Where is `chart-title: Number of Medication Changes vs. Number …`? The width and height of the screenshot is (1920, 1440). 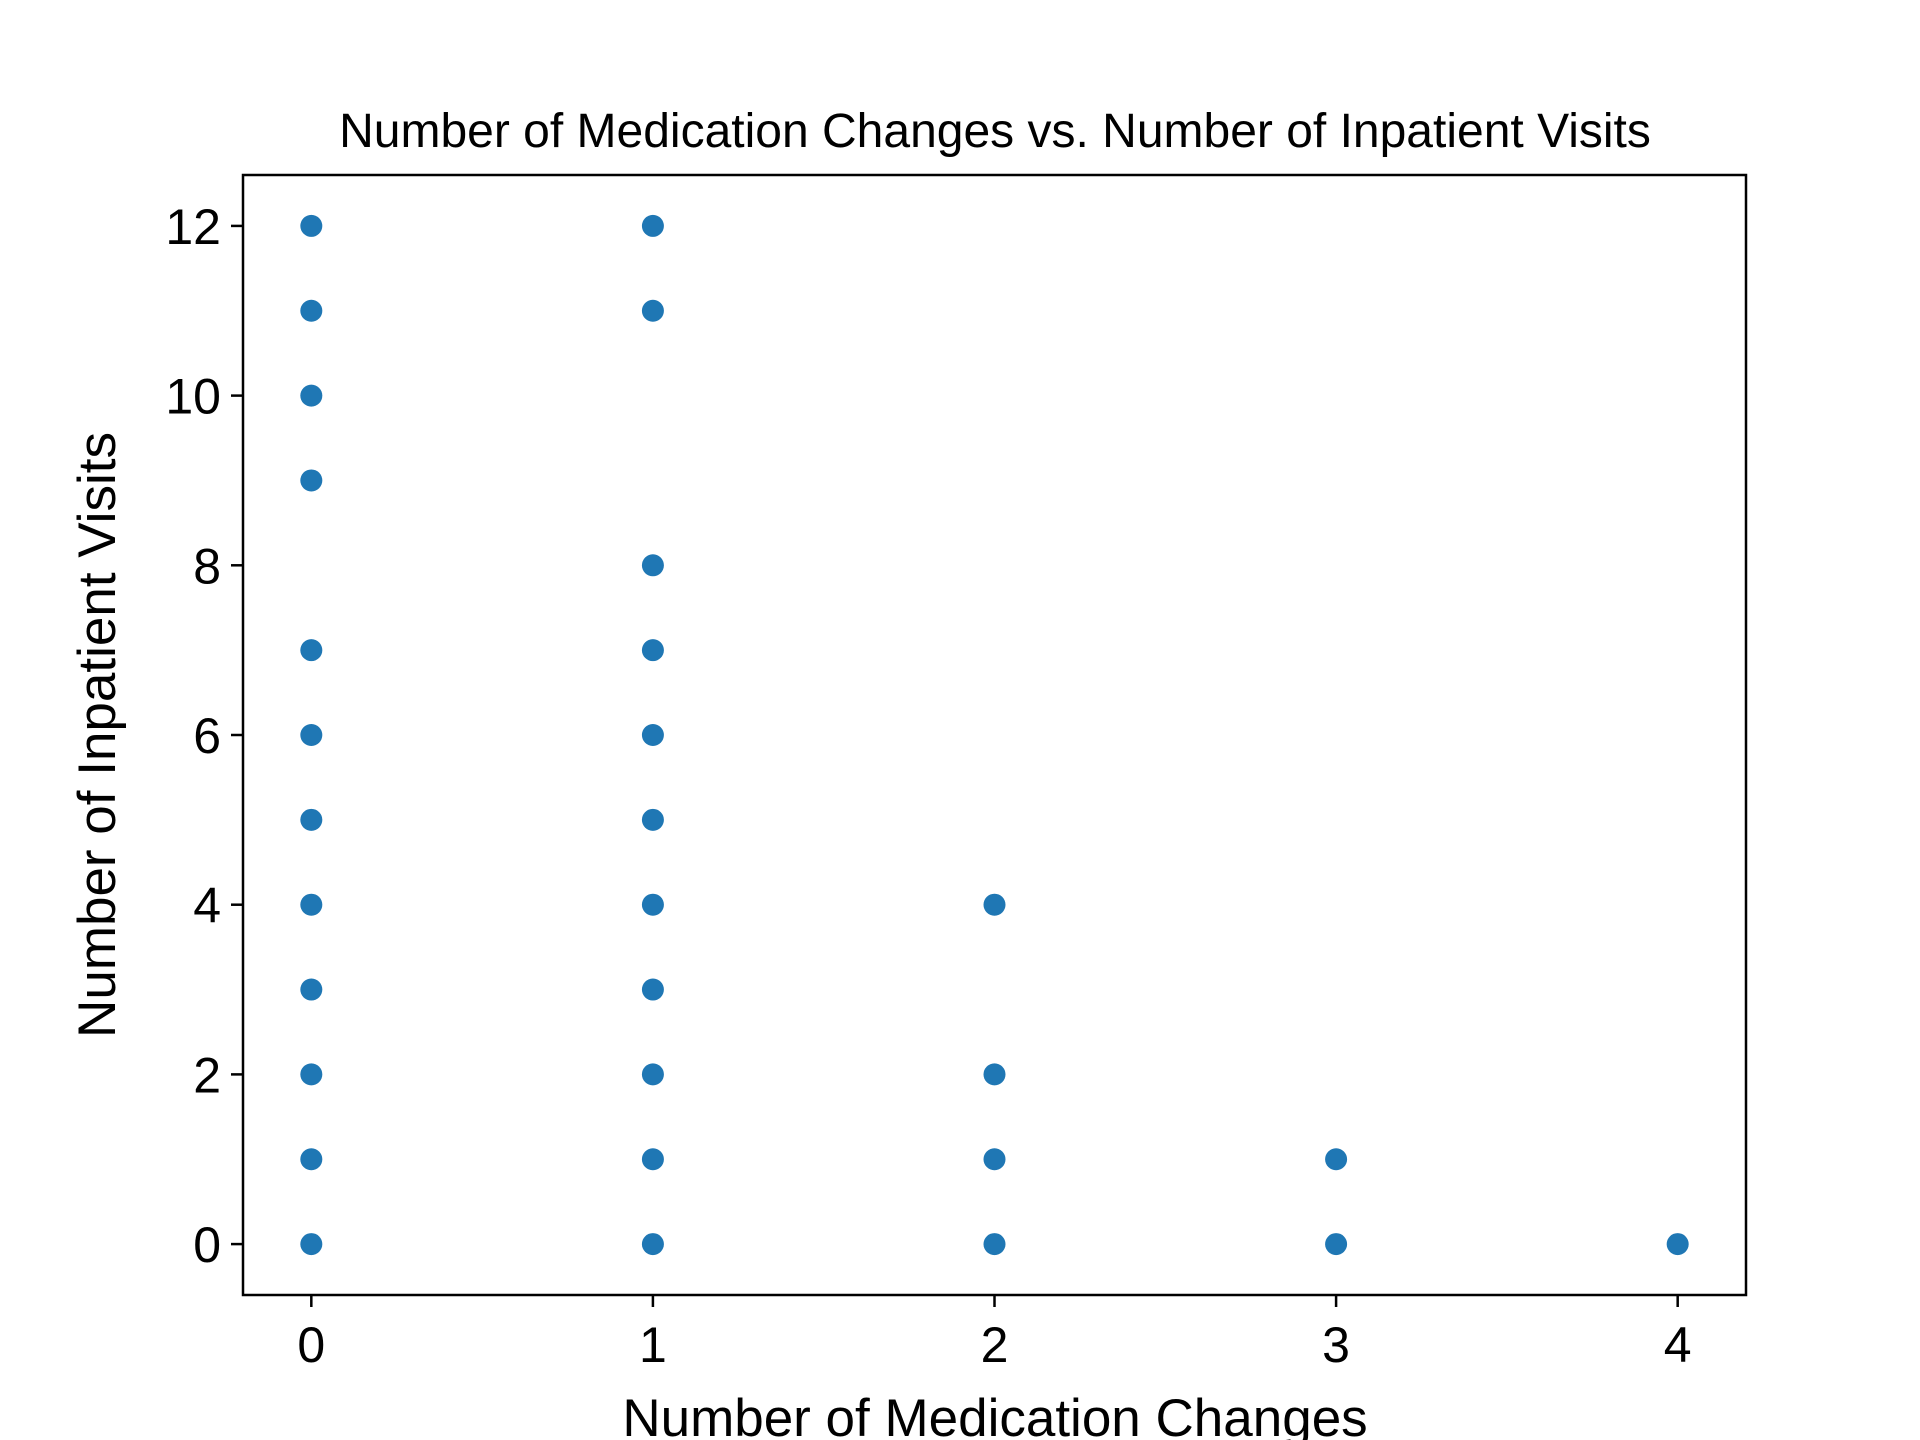
chart-title: Number of Medication Changes vs. Number … is located at coordinates (995, 131).